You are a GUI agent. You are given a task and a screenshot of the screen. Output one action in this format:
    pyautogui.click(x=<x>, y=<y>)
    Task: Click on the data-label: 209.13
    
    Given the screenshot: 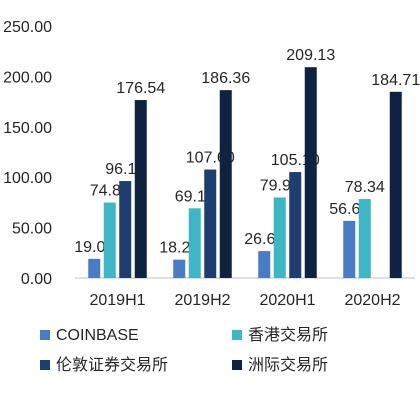 What is the action you would take?
    pyautogui.click(x=310, y=55)
    